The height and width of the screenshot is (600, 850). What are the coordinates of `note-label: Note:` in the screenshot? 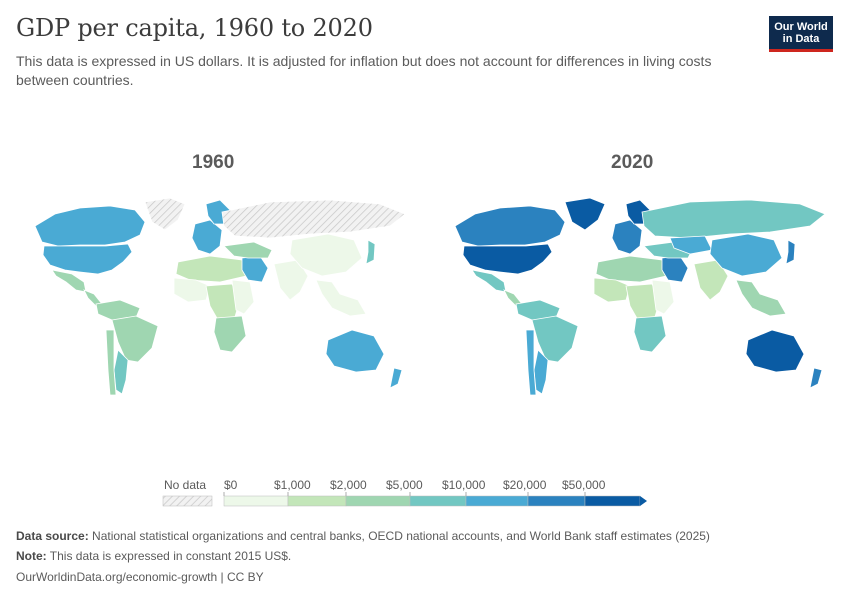 It's located at (31, 556).